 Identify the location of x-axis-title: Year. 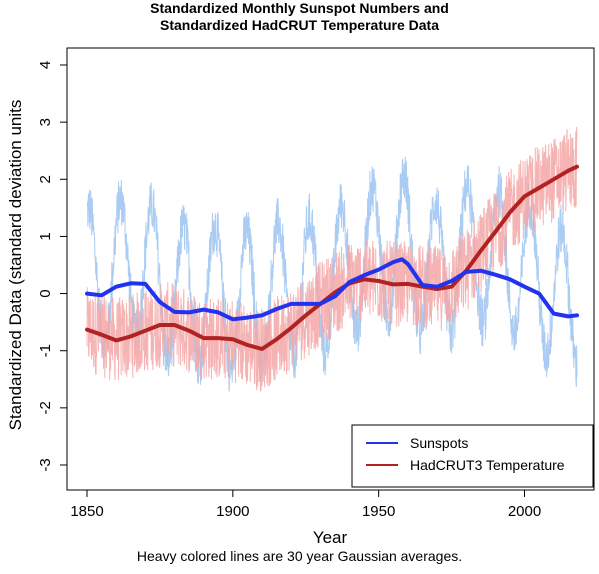
(330, 537).